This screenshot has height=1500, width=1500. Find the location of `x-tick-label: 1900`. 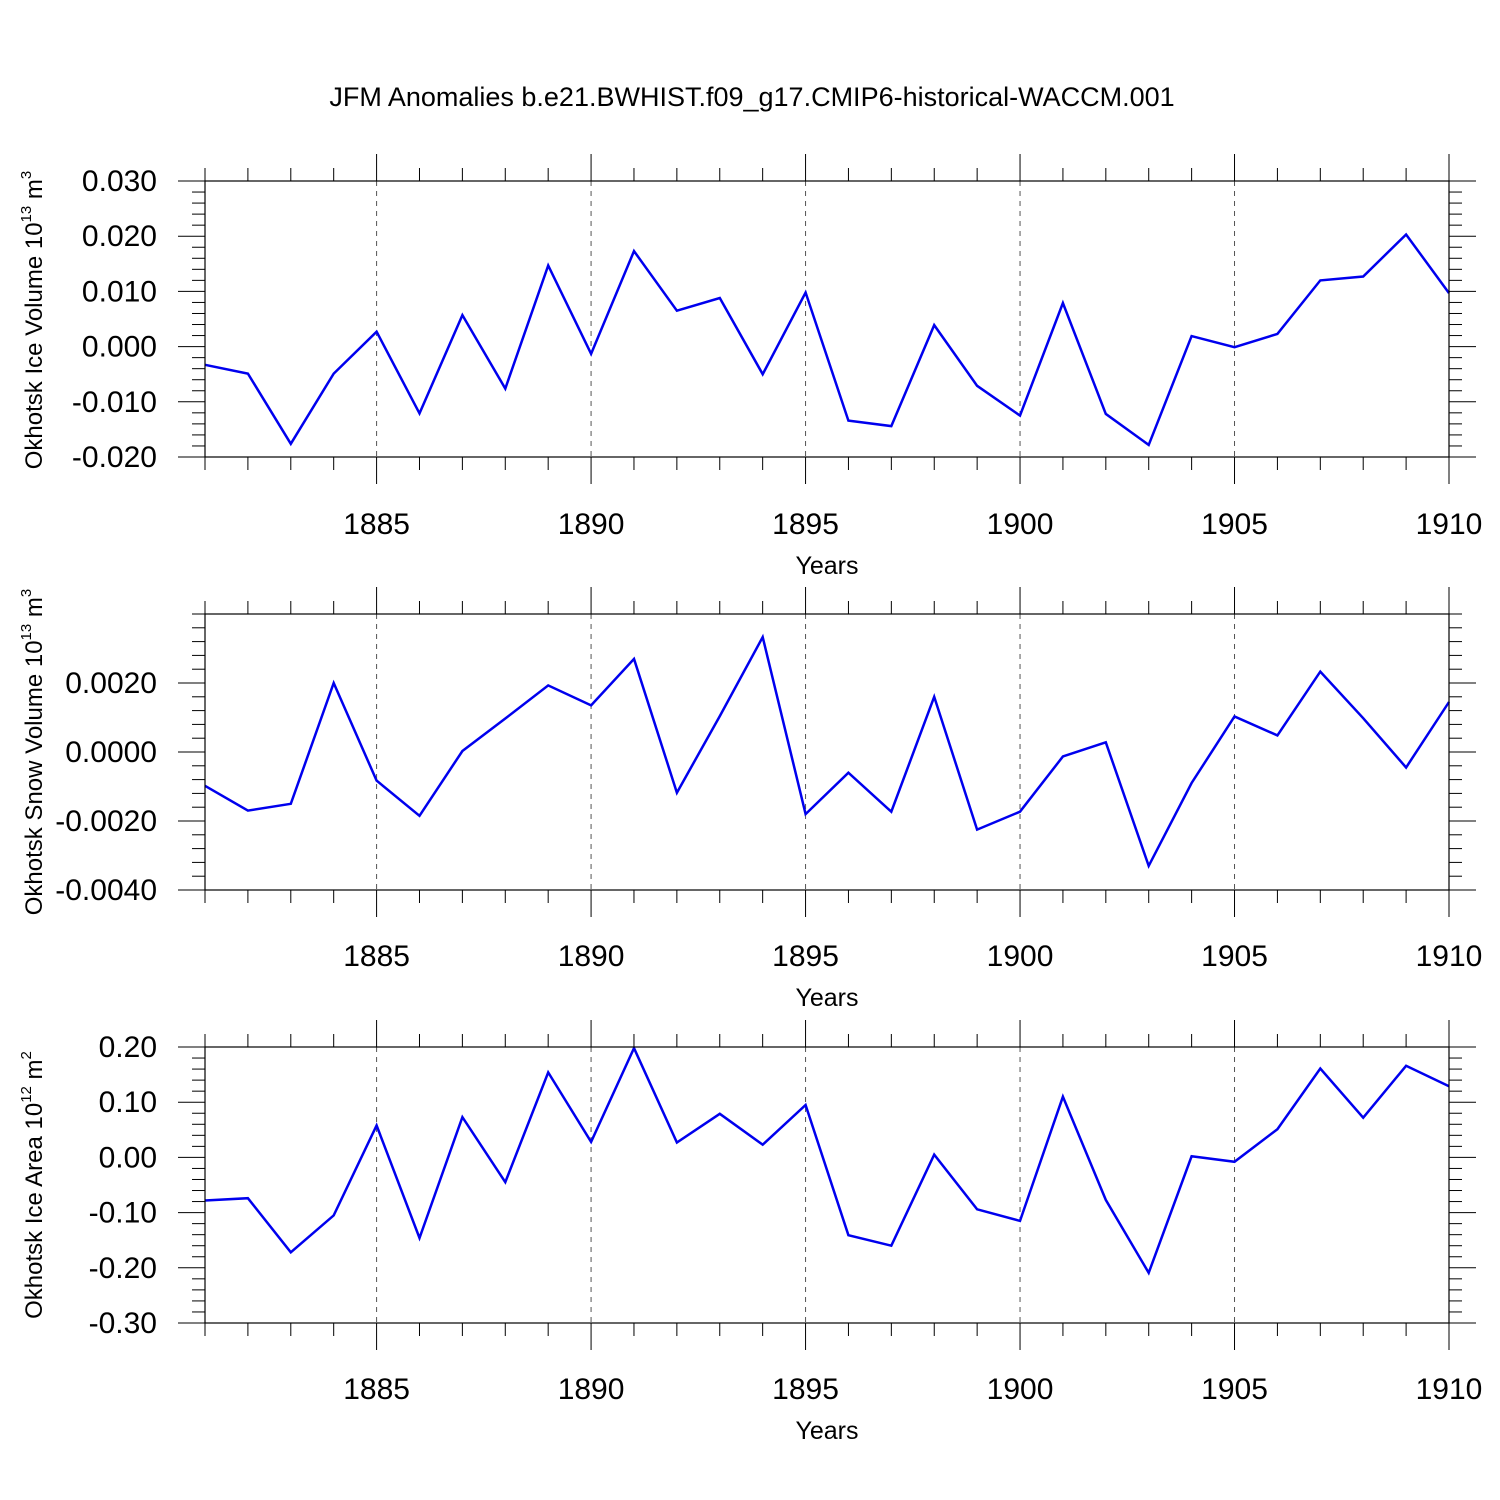

x-tick-label: 1900 is located at coordinates (1020, 956).